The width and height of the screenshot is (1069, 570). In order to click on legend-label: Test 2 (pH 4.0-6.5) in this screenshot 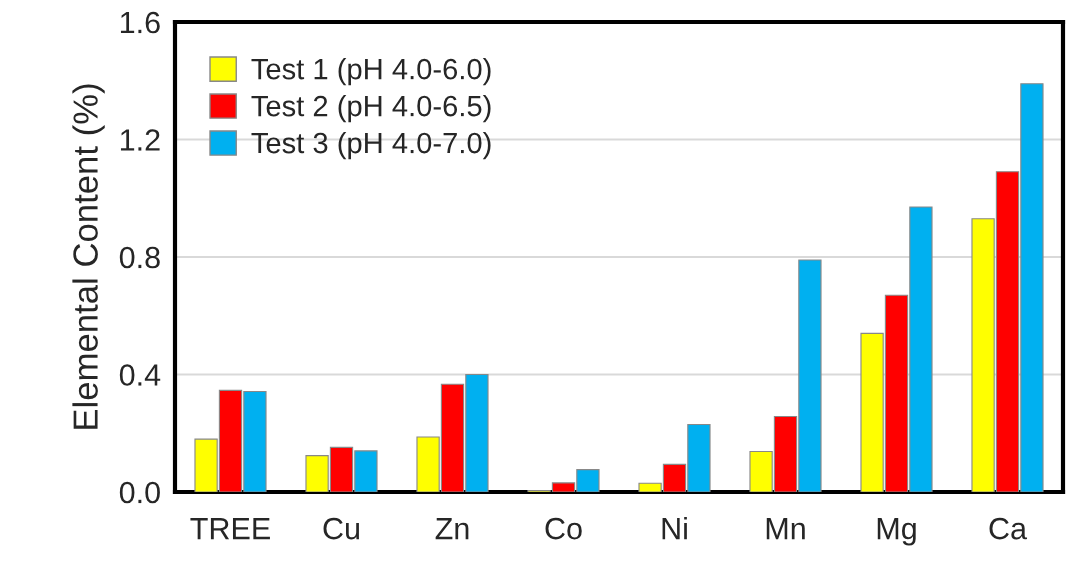, I will do `click(371, 109)`.